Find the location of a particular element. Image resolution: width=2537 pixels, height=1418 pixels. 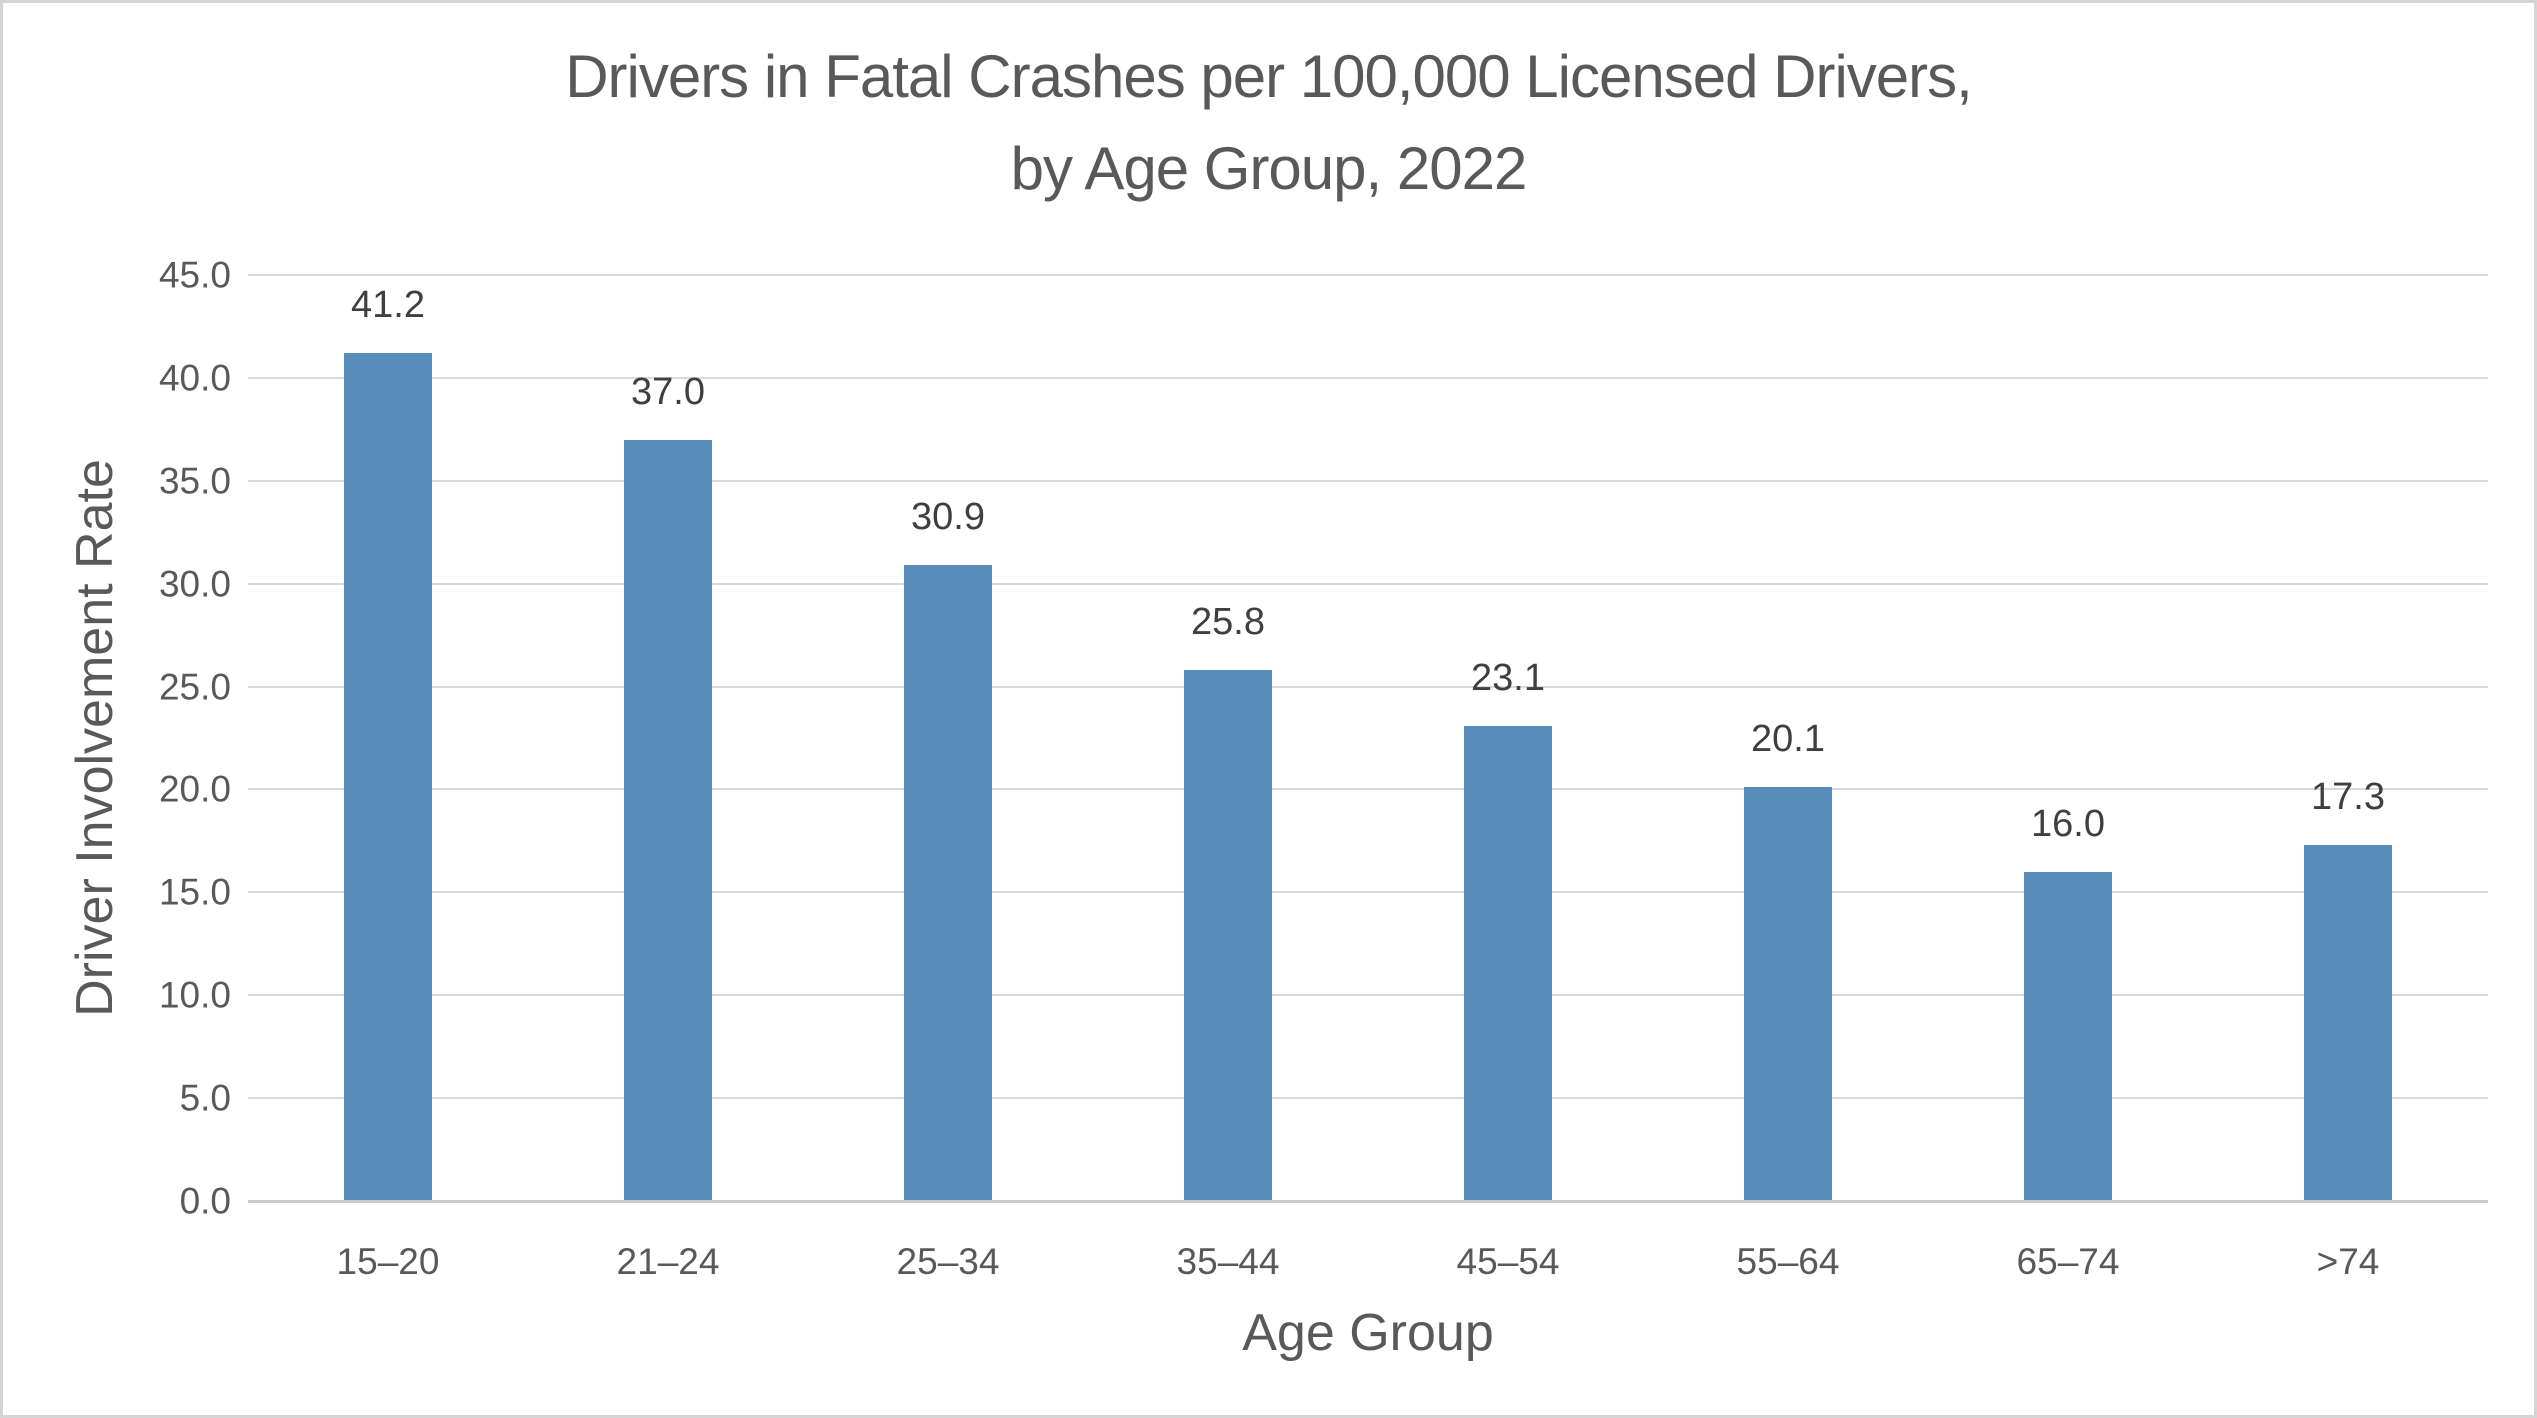

x-tick-label: 21–24 is located at coordinates (668, 1261).